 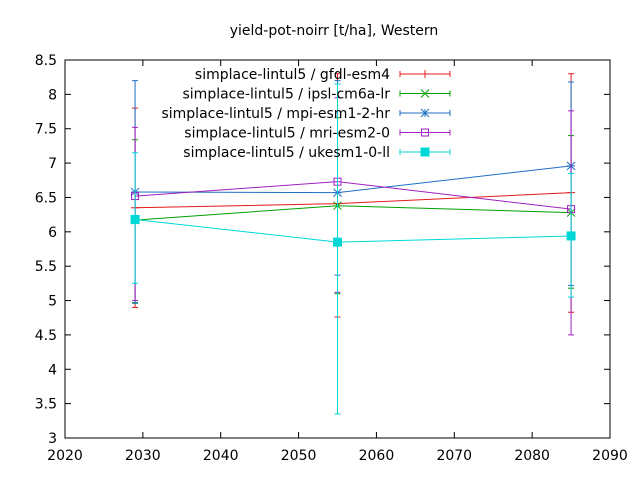 I want to click on x-tick-label: 2030, so click(x=143, y=456).